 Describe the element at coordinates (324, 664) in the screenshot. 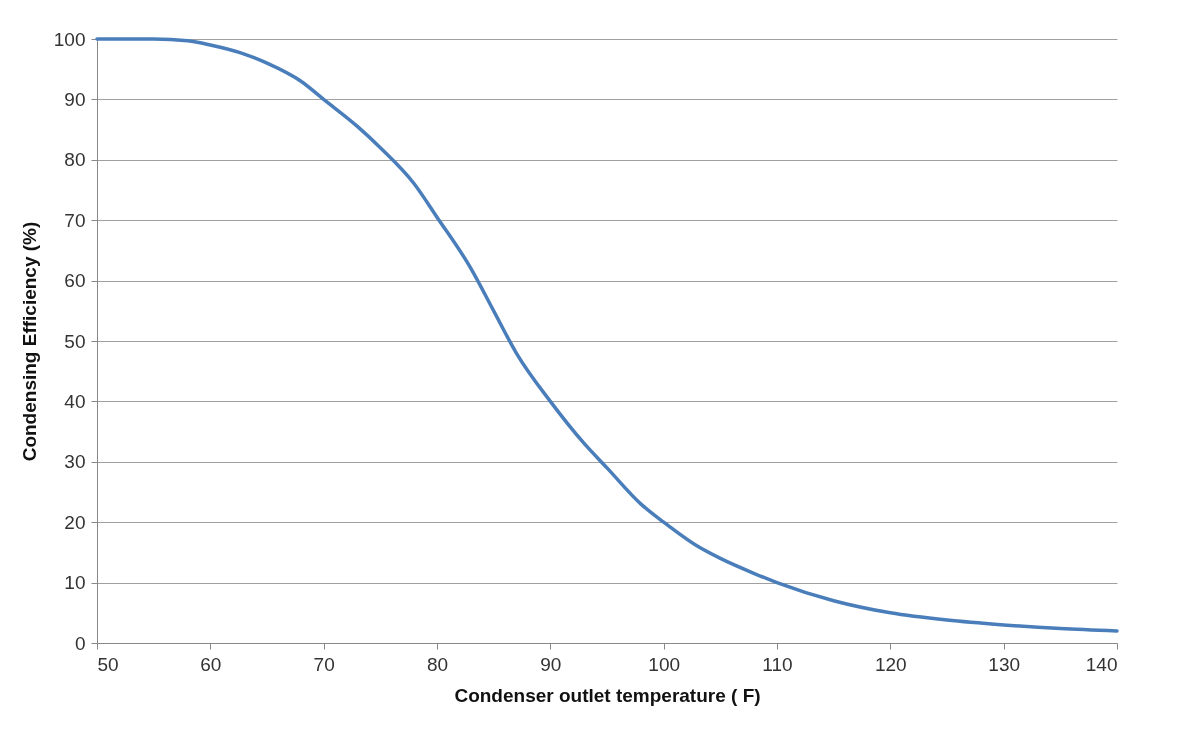

I see `x-tick-label: 70` at that location.